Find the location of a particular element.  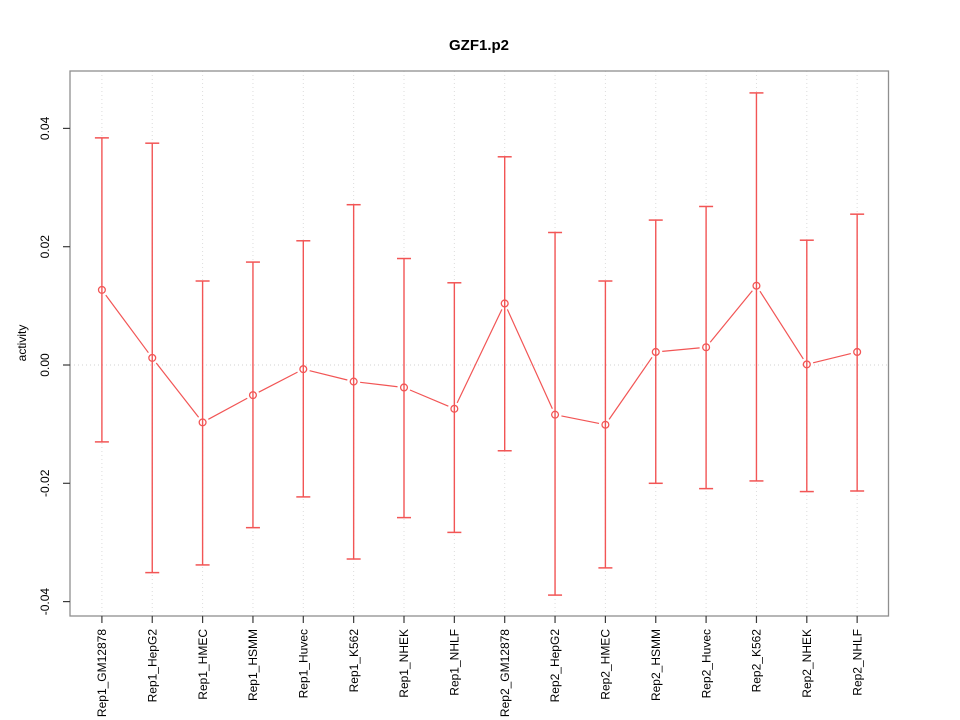

x-tick-label: Rep1_HMEC is located at coordinates (203, 664).